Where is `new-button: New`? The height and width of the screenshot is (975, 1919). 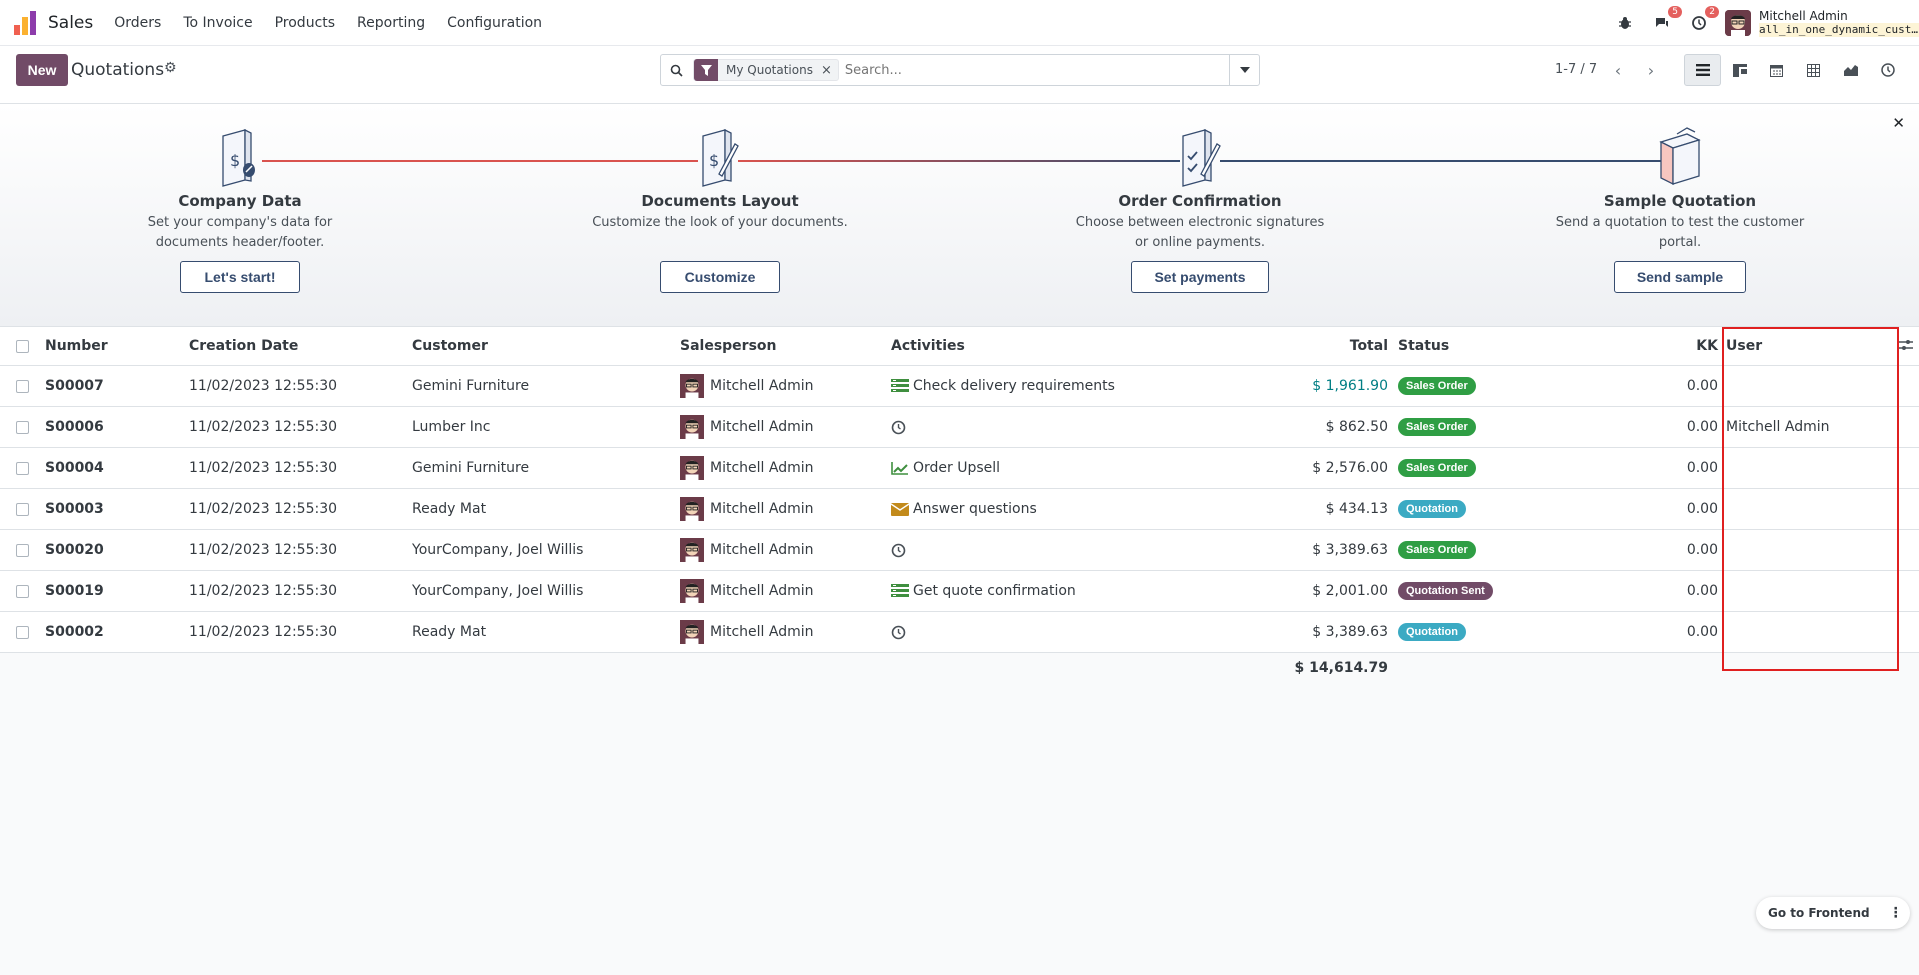
new-button: New is located at coordinates (42, 70).